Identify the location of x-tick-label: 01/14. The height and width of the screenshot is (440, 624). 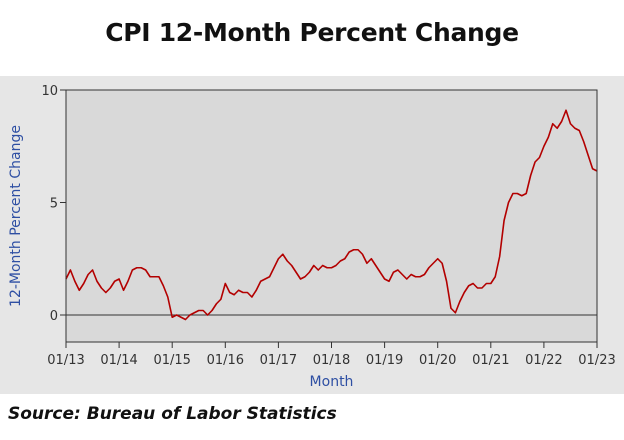
(118, 360).